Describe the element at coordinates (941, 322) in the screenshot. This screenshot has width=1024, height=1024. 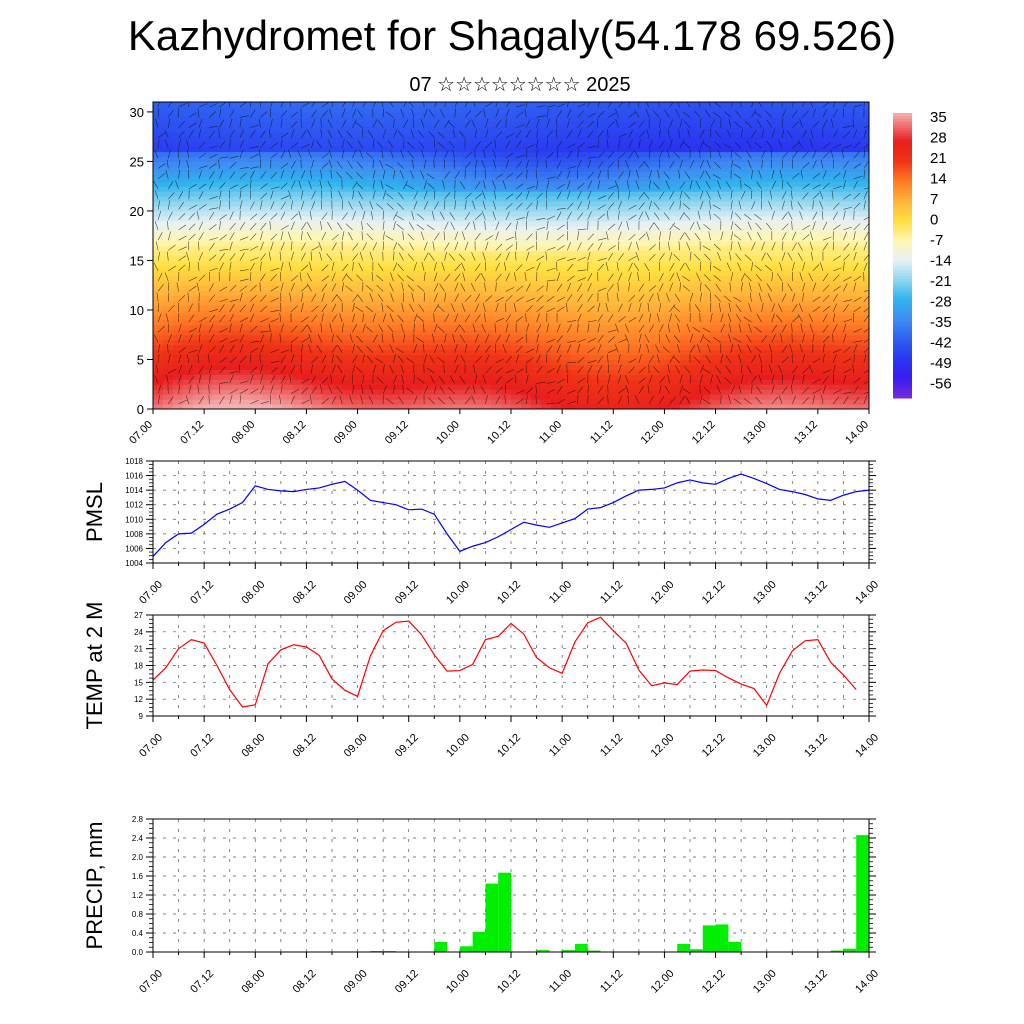
I see `colorbar-label: -35` at that location.